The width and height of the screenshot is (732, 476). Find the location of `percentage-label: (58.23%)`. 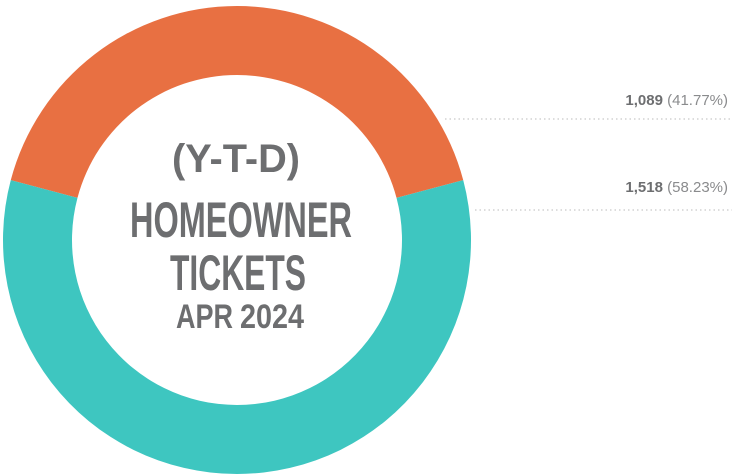

percentage-label: (58.23%) is located at coordinates (697, 187).